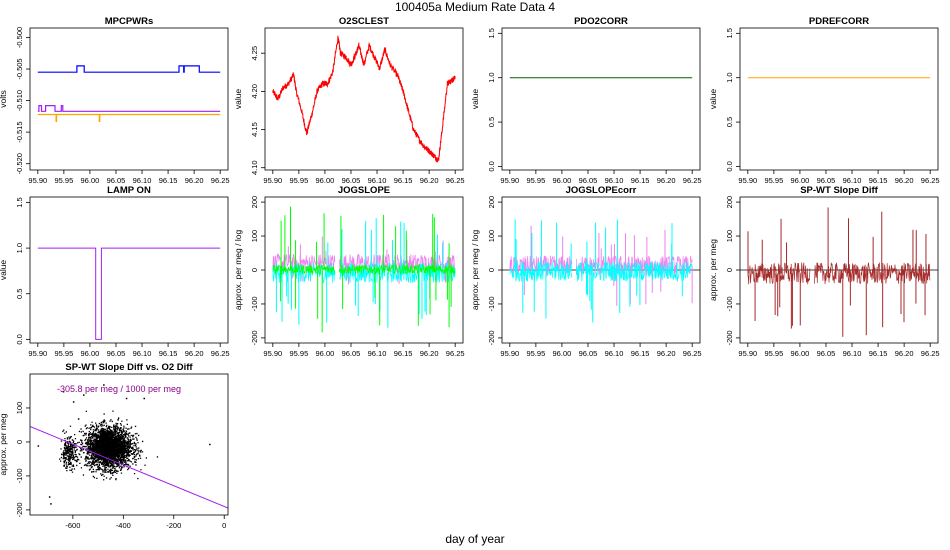  Describe the element at coordinates (839, 21) in the screenshot. I see `panel-title: PDREFCORR` at that location.